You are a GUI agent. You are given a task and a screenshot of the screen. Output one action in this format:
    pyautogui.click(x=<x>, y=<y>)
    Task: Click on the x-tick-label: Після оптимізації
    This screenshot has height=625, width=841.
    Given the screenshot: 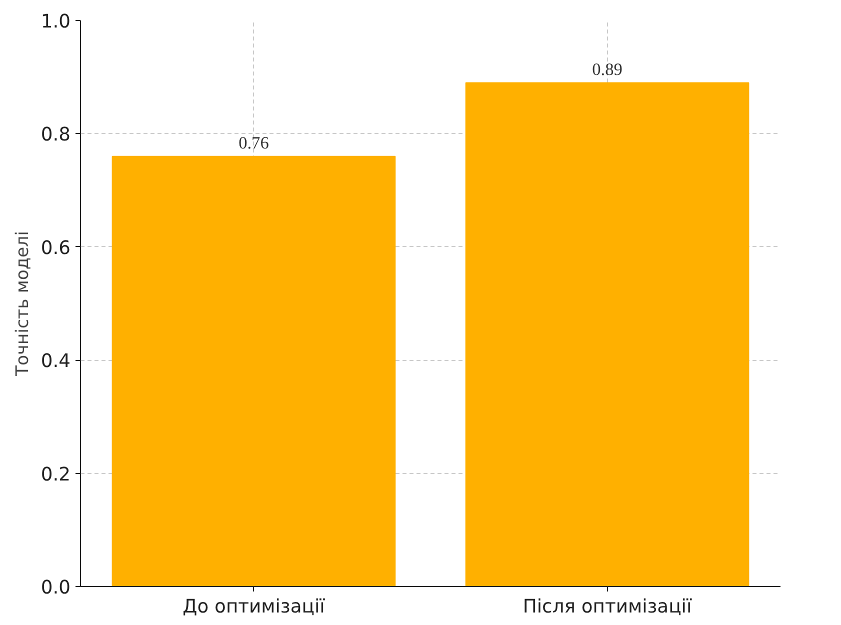 What is the action you would take?
    pyautogui.click(x=607, y=607)
    